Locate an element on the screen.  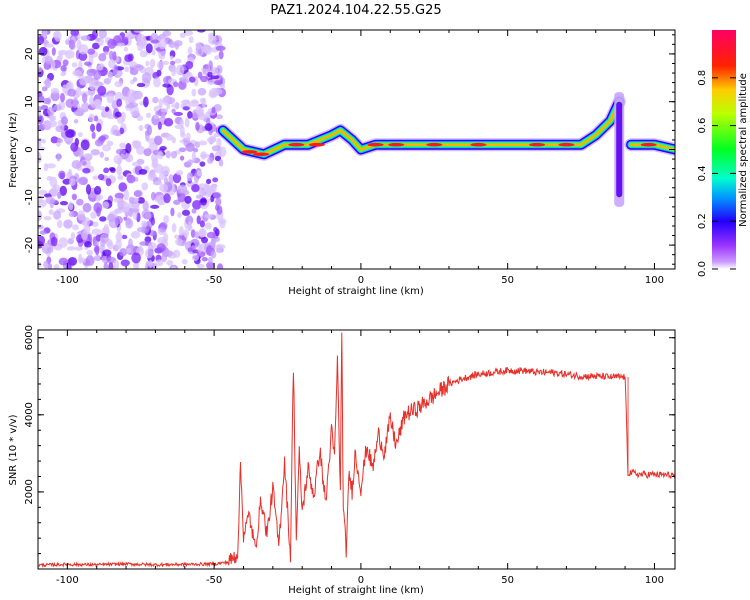
snr-xlabel: Height of straight line (km) is located at coordinates (356, 590).